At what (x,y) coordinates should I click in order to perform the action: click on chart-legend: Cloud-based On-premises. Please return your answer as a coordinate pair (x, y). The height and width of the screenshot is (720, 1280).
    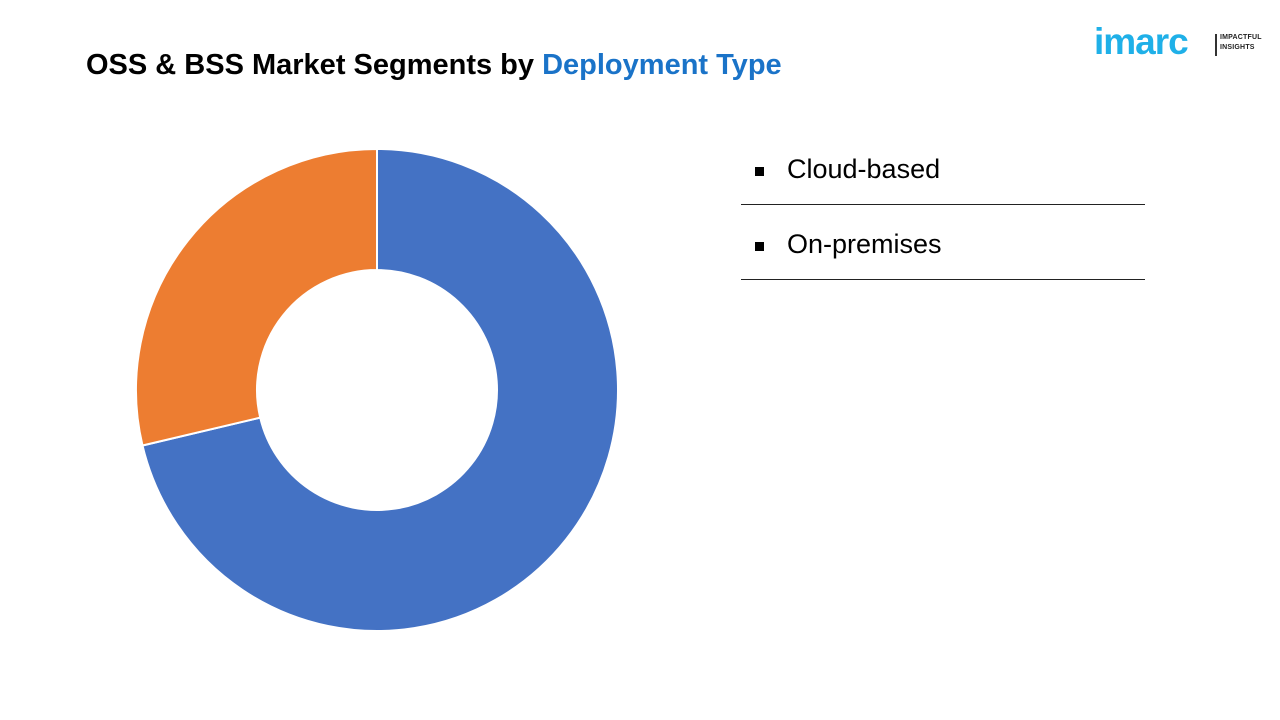
    Looking at the image, I should click on (943, 215).